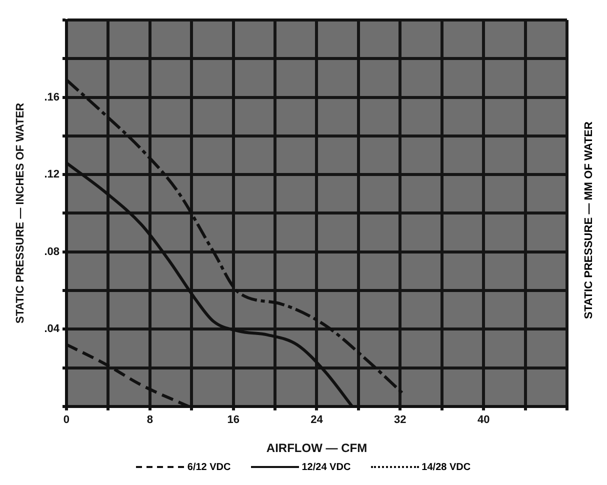 Image resolution: width=607 pixels, height=485 pixels. I want to click on x-tick-label: 16, so click(233, 420).